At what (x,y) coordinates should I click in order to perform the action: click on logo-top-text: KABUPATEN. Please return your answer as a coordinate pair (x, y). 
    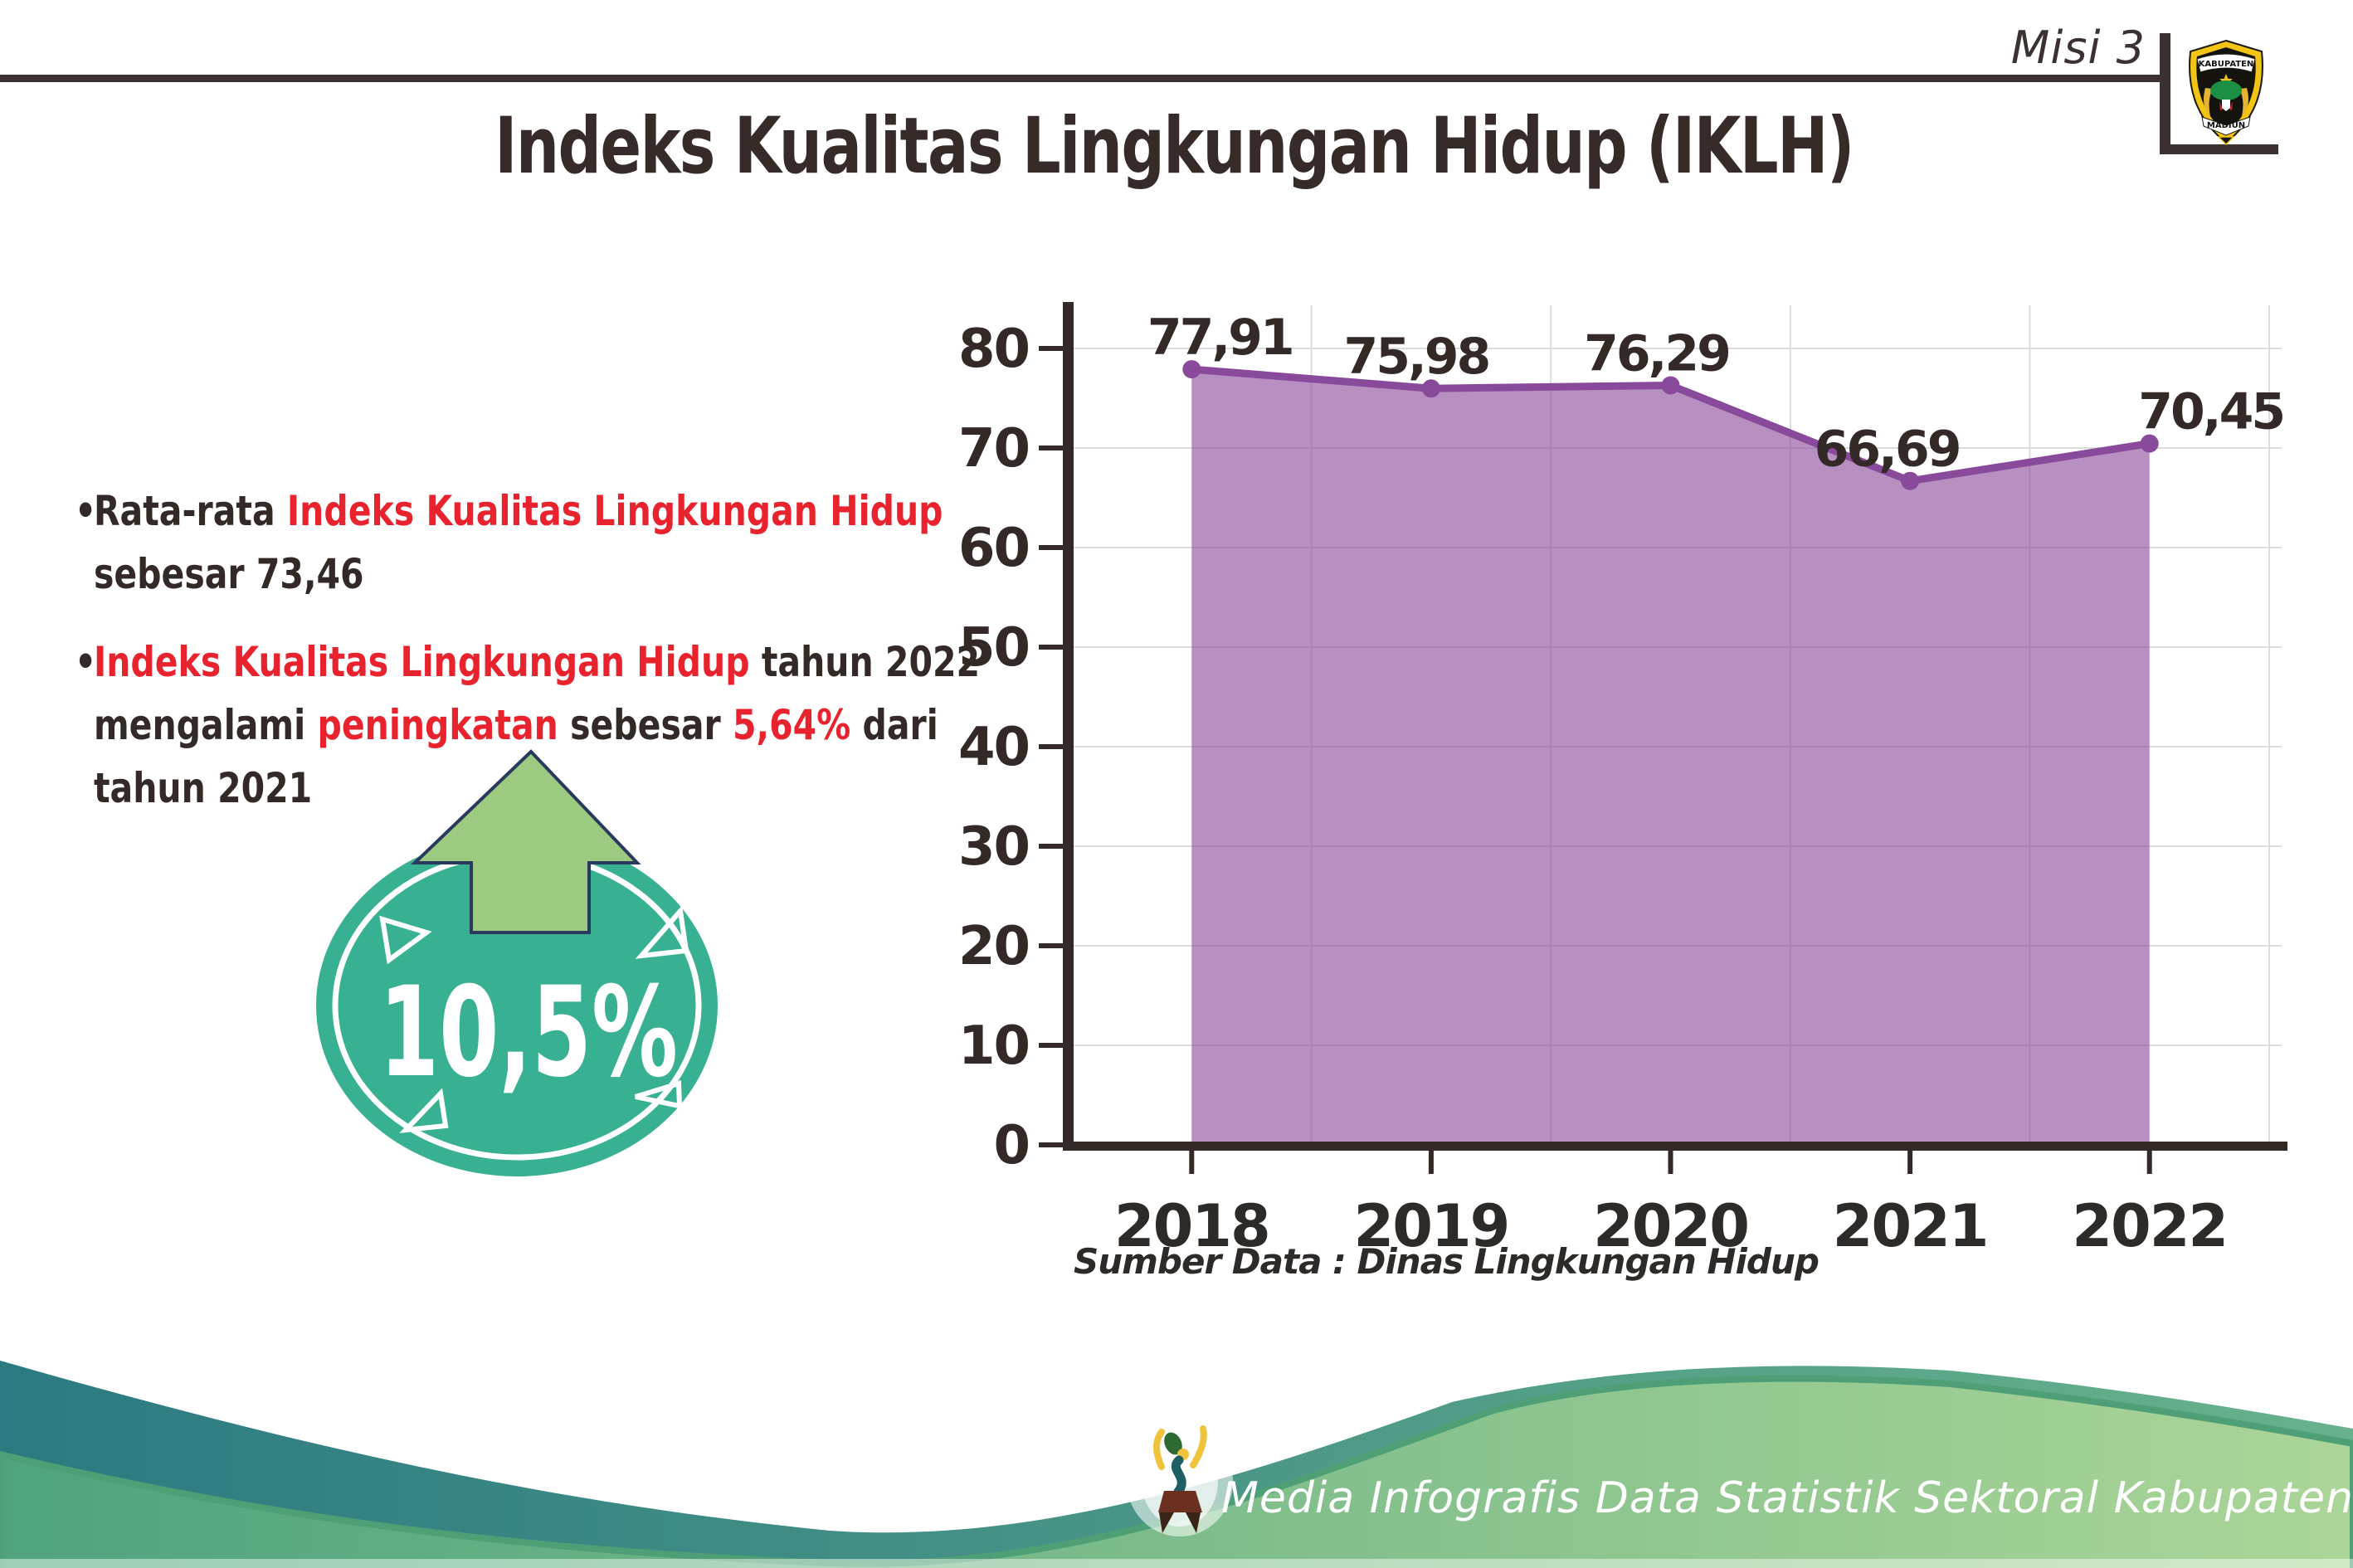
    Looking at the image, I should click on (2226, 64).